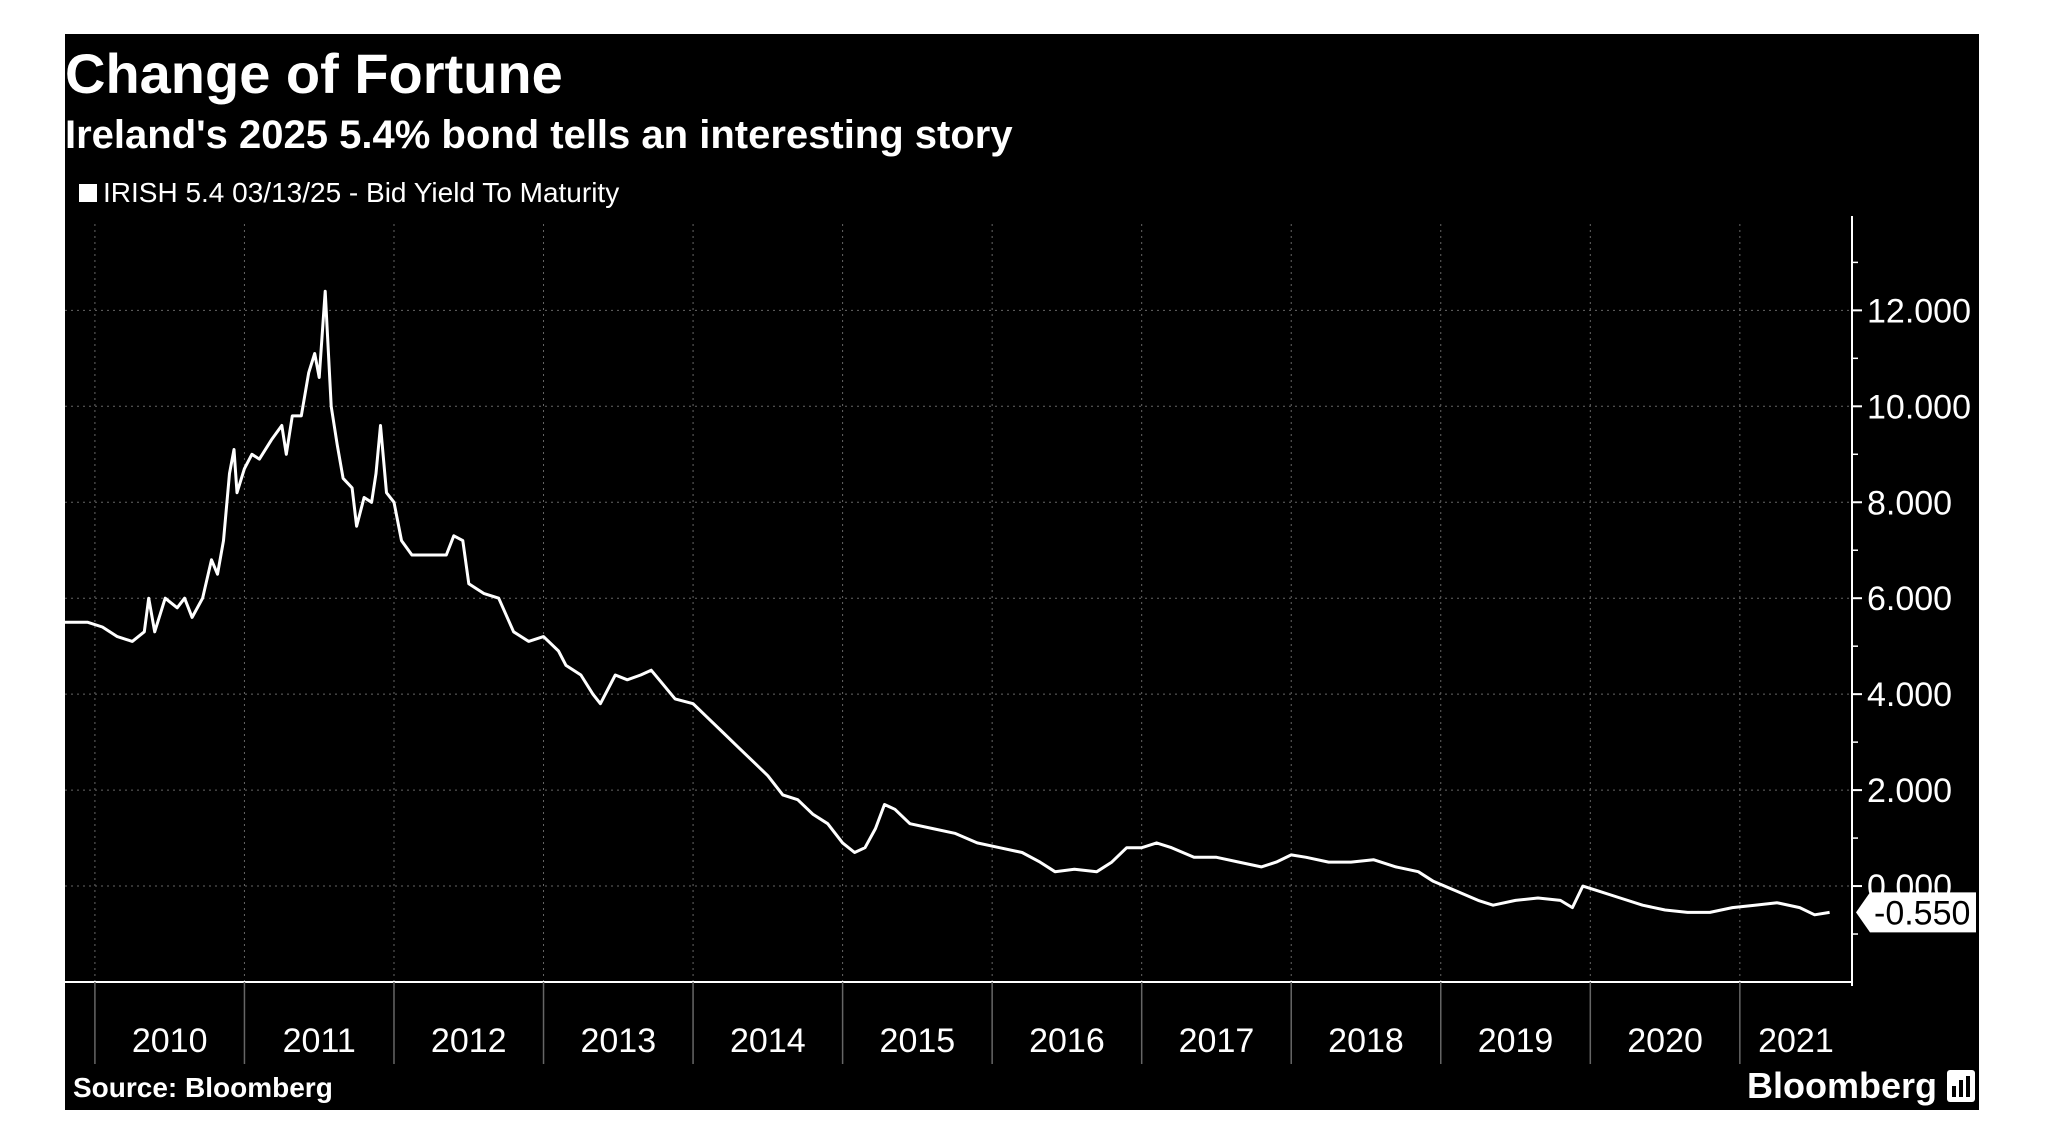 The height and width of the screenshot is (1139, 2048). Describe the element at coordinates (1909, 791) in the screenshot. I see `y-tick-label: 2.000` at that location.